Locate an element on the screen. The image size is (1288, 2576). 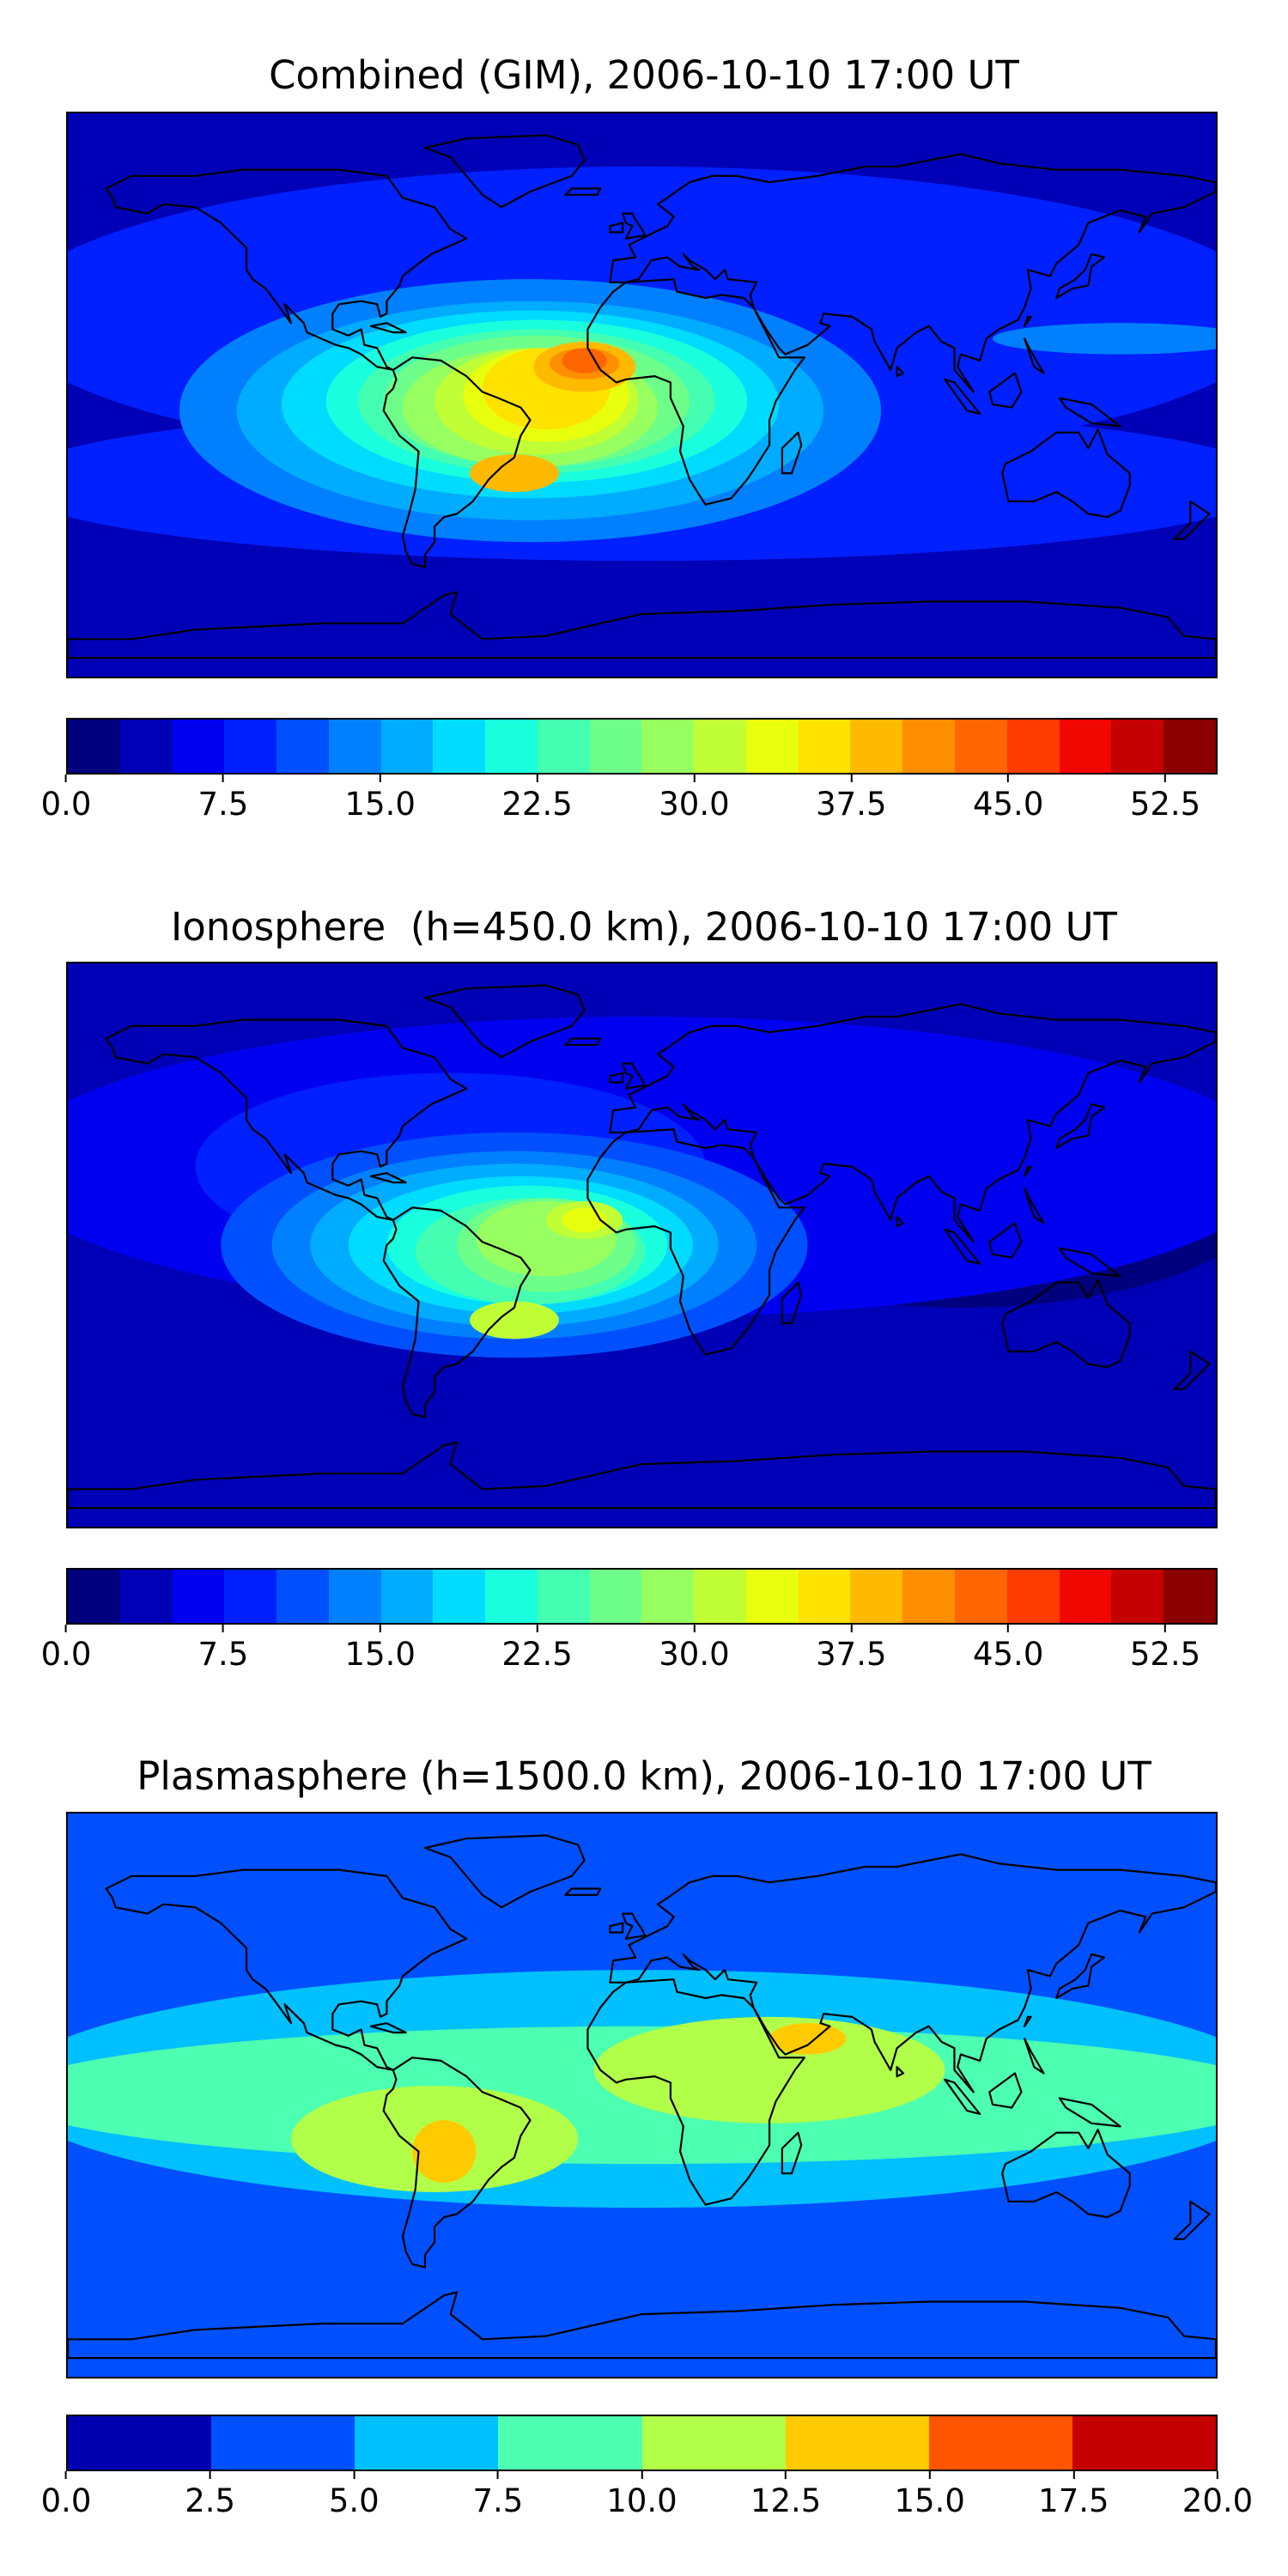
colorbar-tick: 20.0 is located at coordinates (1217, 2495).